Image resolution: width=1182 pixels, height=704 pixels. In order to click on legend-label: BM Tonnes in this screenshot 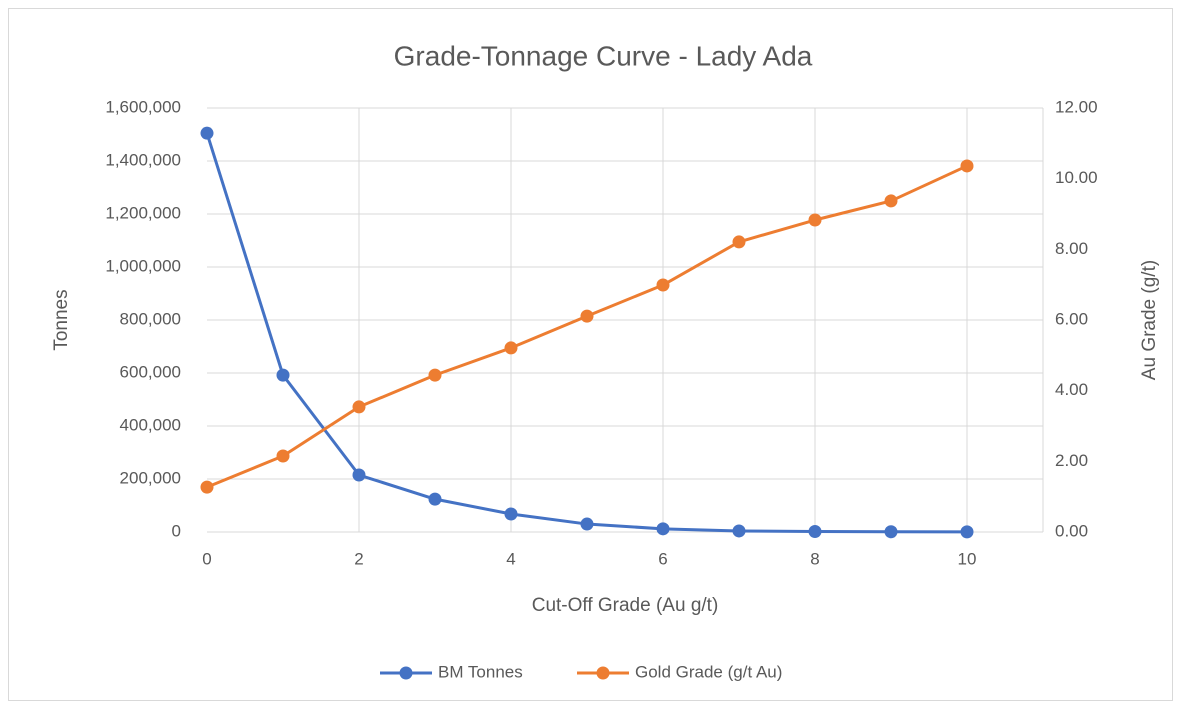, I will do `click(480, 671)`.